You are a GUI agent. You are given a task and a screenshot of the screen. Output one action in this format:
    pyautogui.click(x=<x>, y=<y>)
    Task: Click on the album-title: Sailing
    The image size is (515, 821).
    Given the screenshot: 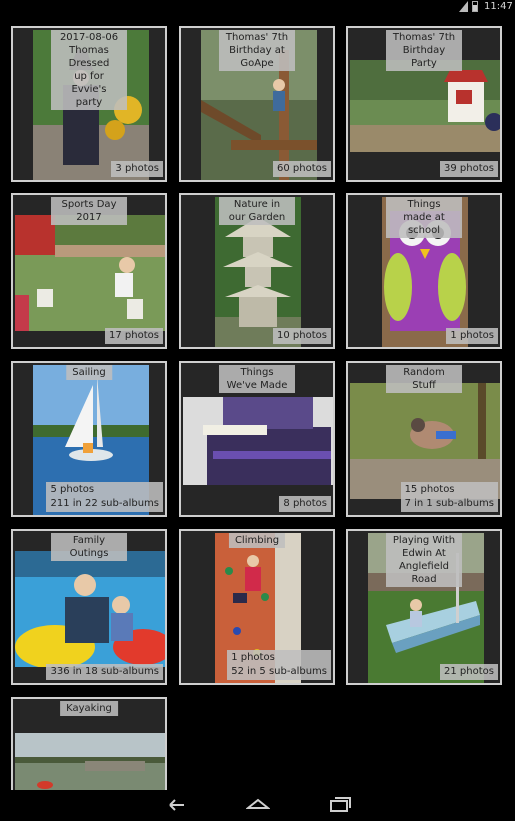 What is the action you would take?
    pyautogui.click(x=89, y=372)
    